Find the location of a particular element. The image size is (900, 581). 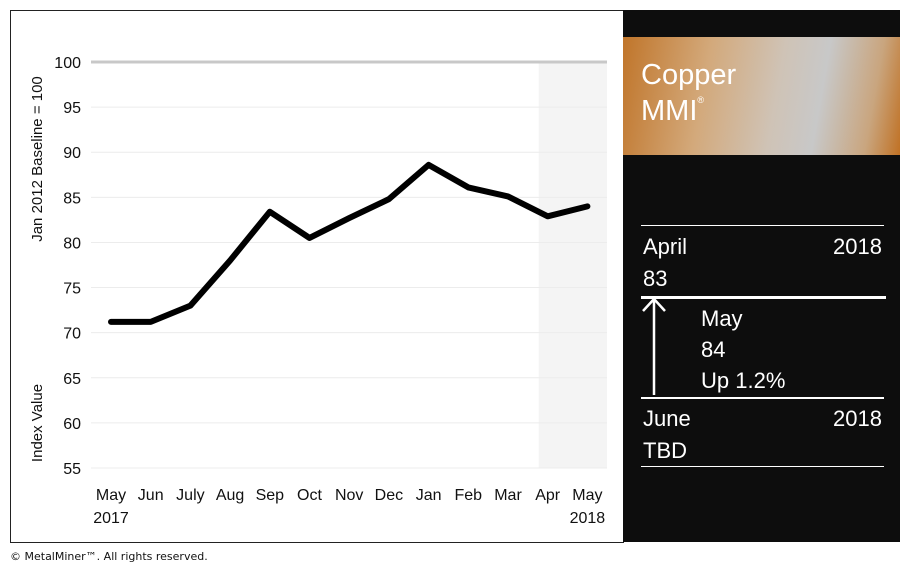

banner-title: Copper is located at coordinates (689, 75).